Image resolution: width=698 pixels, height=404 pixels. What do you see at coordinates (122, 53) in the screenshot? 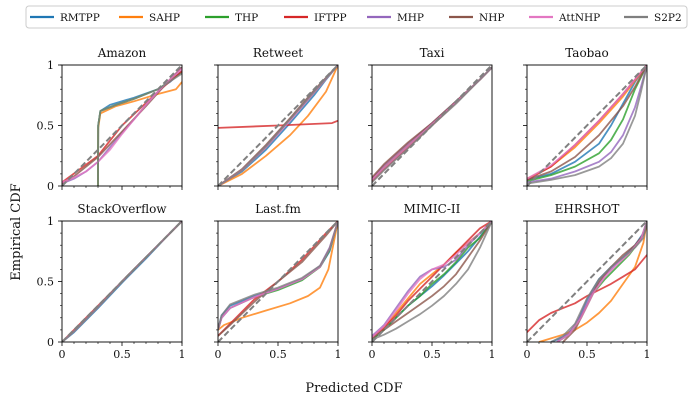
I see `panel-title: Amazon` at bounding box center [122, 53].